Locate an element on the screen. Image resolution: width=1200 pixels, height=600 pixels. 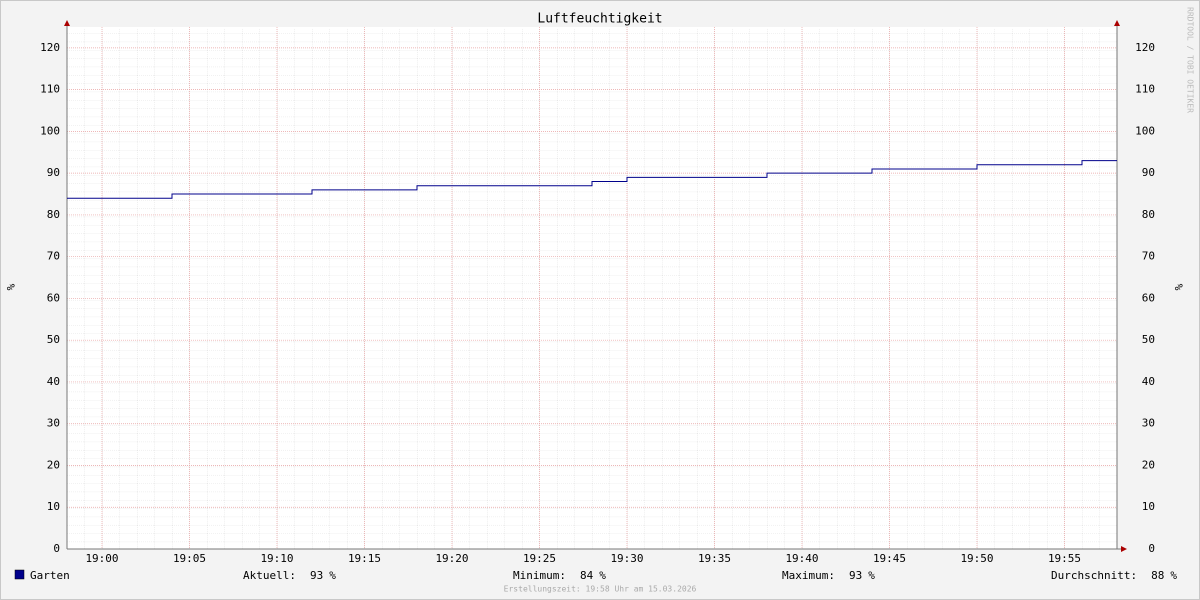
y-axis-label: % is located at coordinates (10, 287).